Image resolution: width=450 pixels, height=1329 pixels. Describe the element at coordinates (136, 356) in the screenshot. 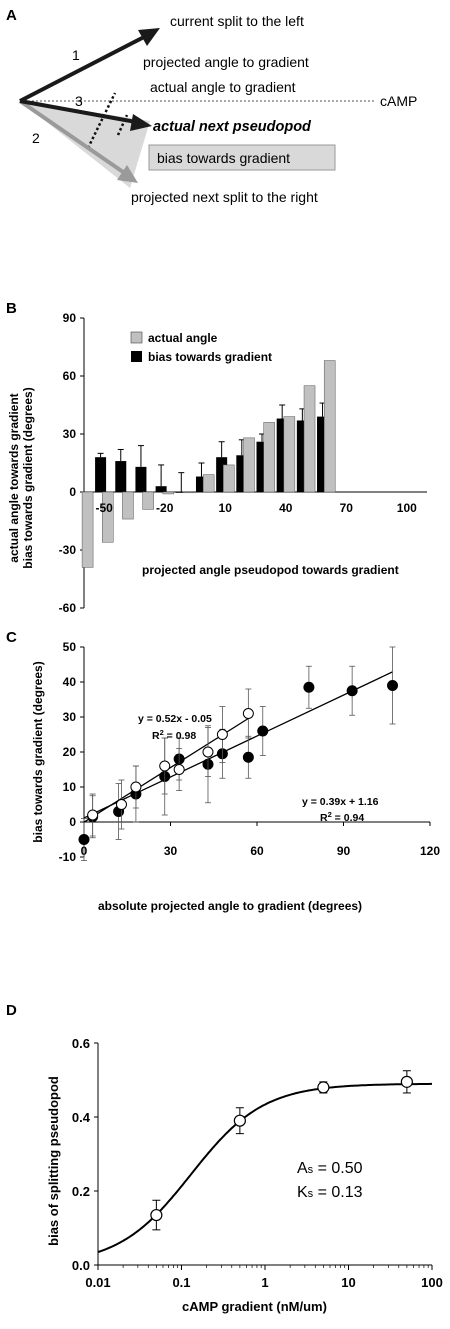

I see `legend-swatch-bias` at that location.